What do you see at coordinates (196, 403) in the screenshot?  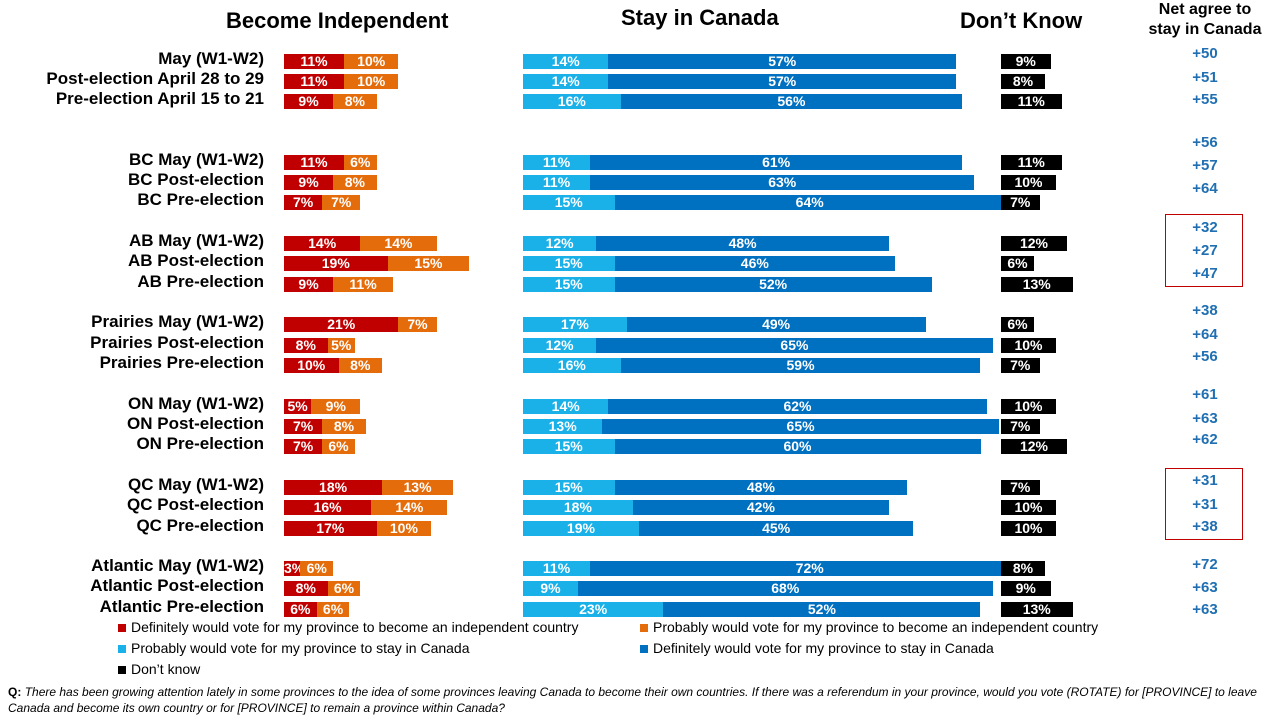 I see `row-label: ON May (W1-W2)` at bounding box center [196, 403].